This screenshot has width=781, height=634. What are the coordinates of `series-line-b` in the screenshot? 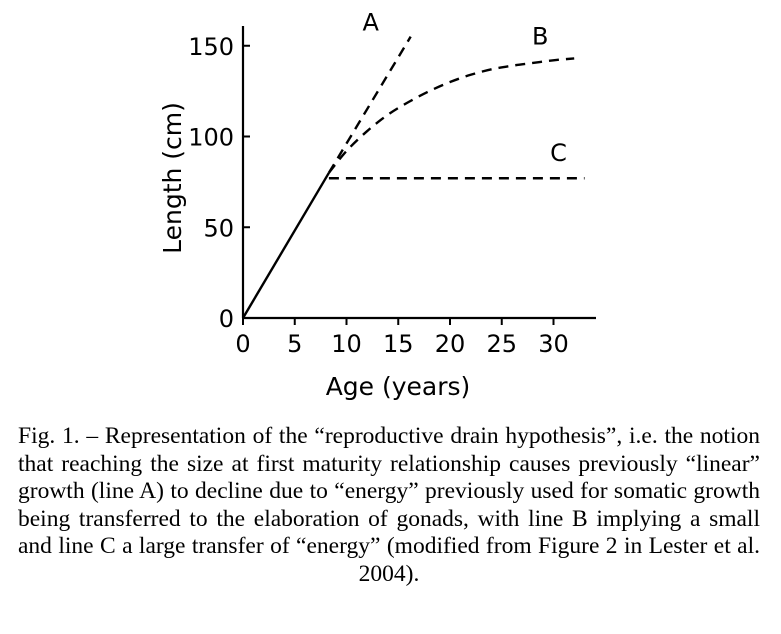 It's located at (451, 115).